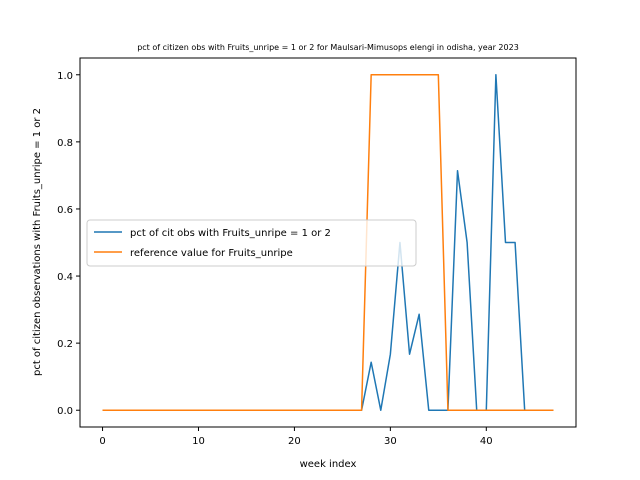 The image size is (640, 480). I want to click on legend-entry-series-2: reference value for Fruits_unripe, so click(211, 253).